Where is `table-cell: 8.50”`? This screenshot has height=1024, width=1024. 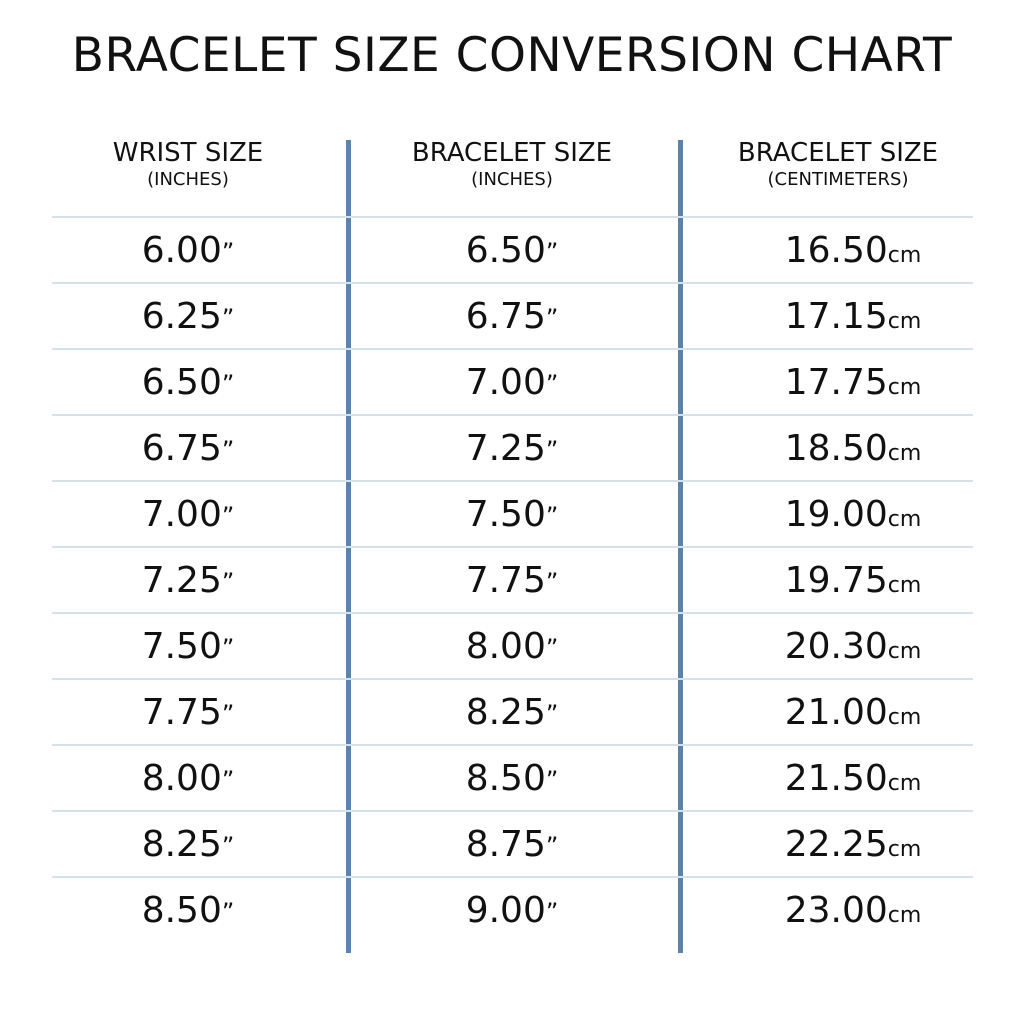
table-cell: 8.50” is located at coordinates (188, 911).